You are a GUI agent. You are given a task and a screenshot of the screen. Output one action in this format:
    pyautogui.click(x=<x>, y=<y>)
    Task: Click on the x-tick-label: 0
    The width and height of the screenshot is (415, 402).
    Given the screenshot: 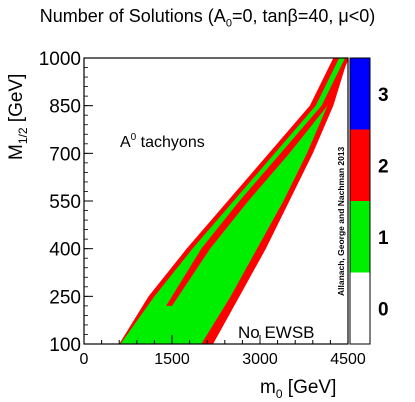 What is the action you would take?
    pyautogui.click(x=84, y=359)
    